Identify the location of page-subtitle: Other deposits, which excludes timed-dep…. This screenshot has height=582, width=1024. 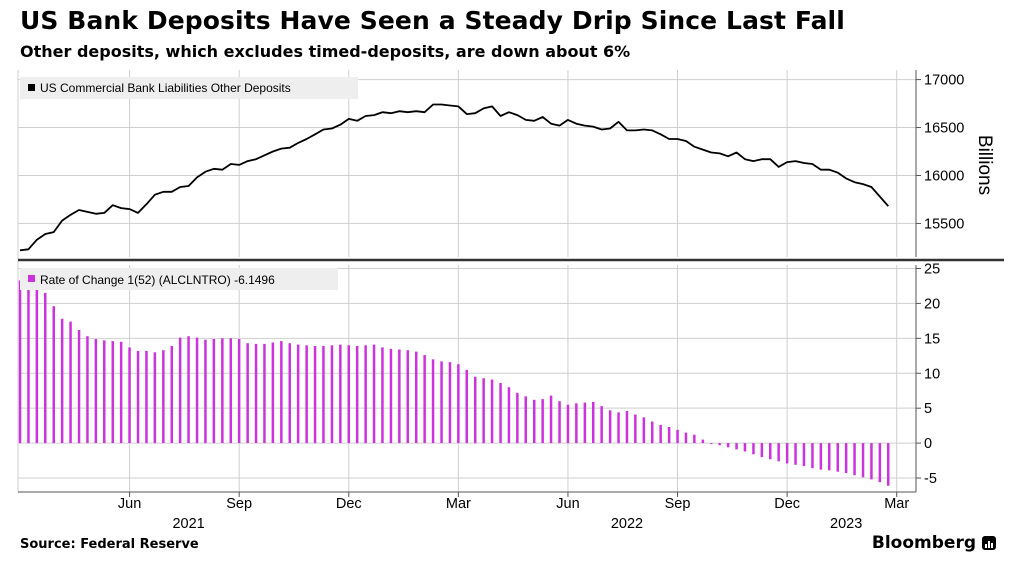
(325, 51).